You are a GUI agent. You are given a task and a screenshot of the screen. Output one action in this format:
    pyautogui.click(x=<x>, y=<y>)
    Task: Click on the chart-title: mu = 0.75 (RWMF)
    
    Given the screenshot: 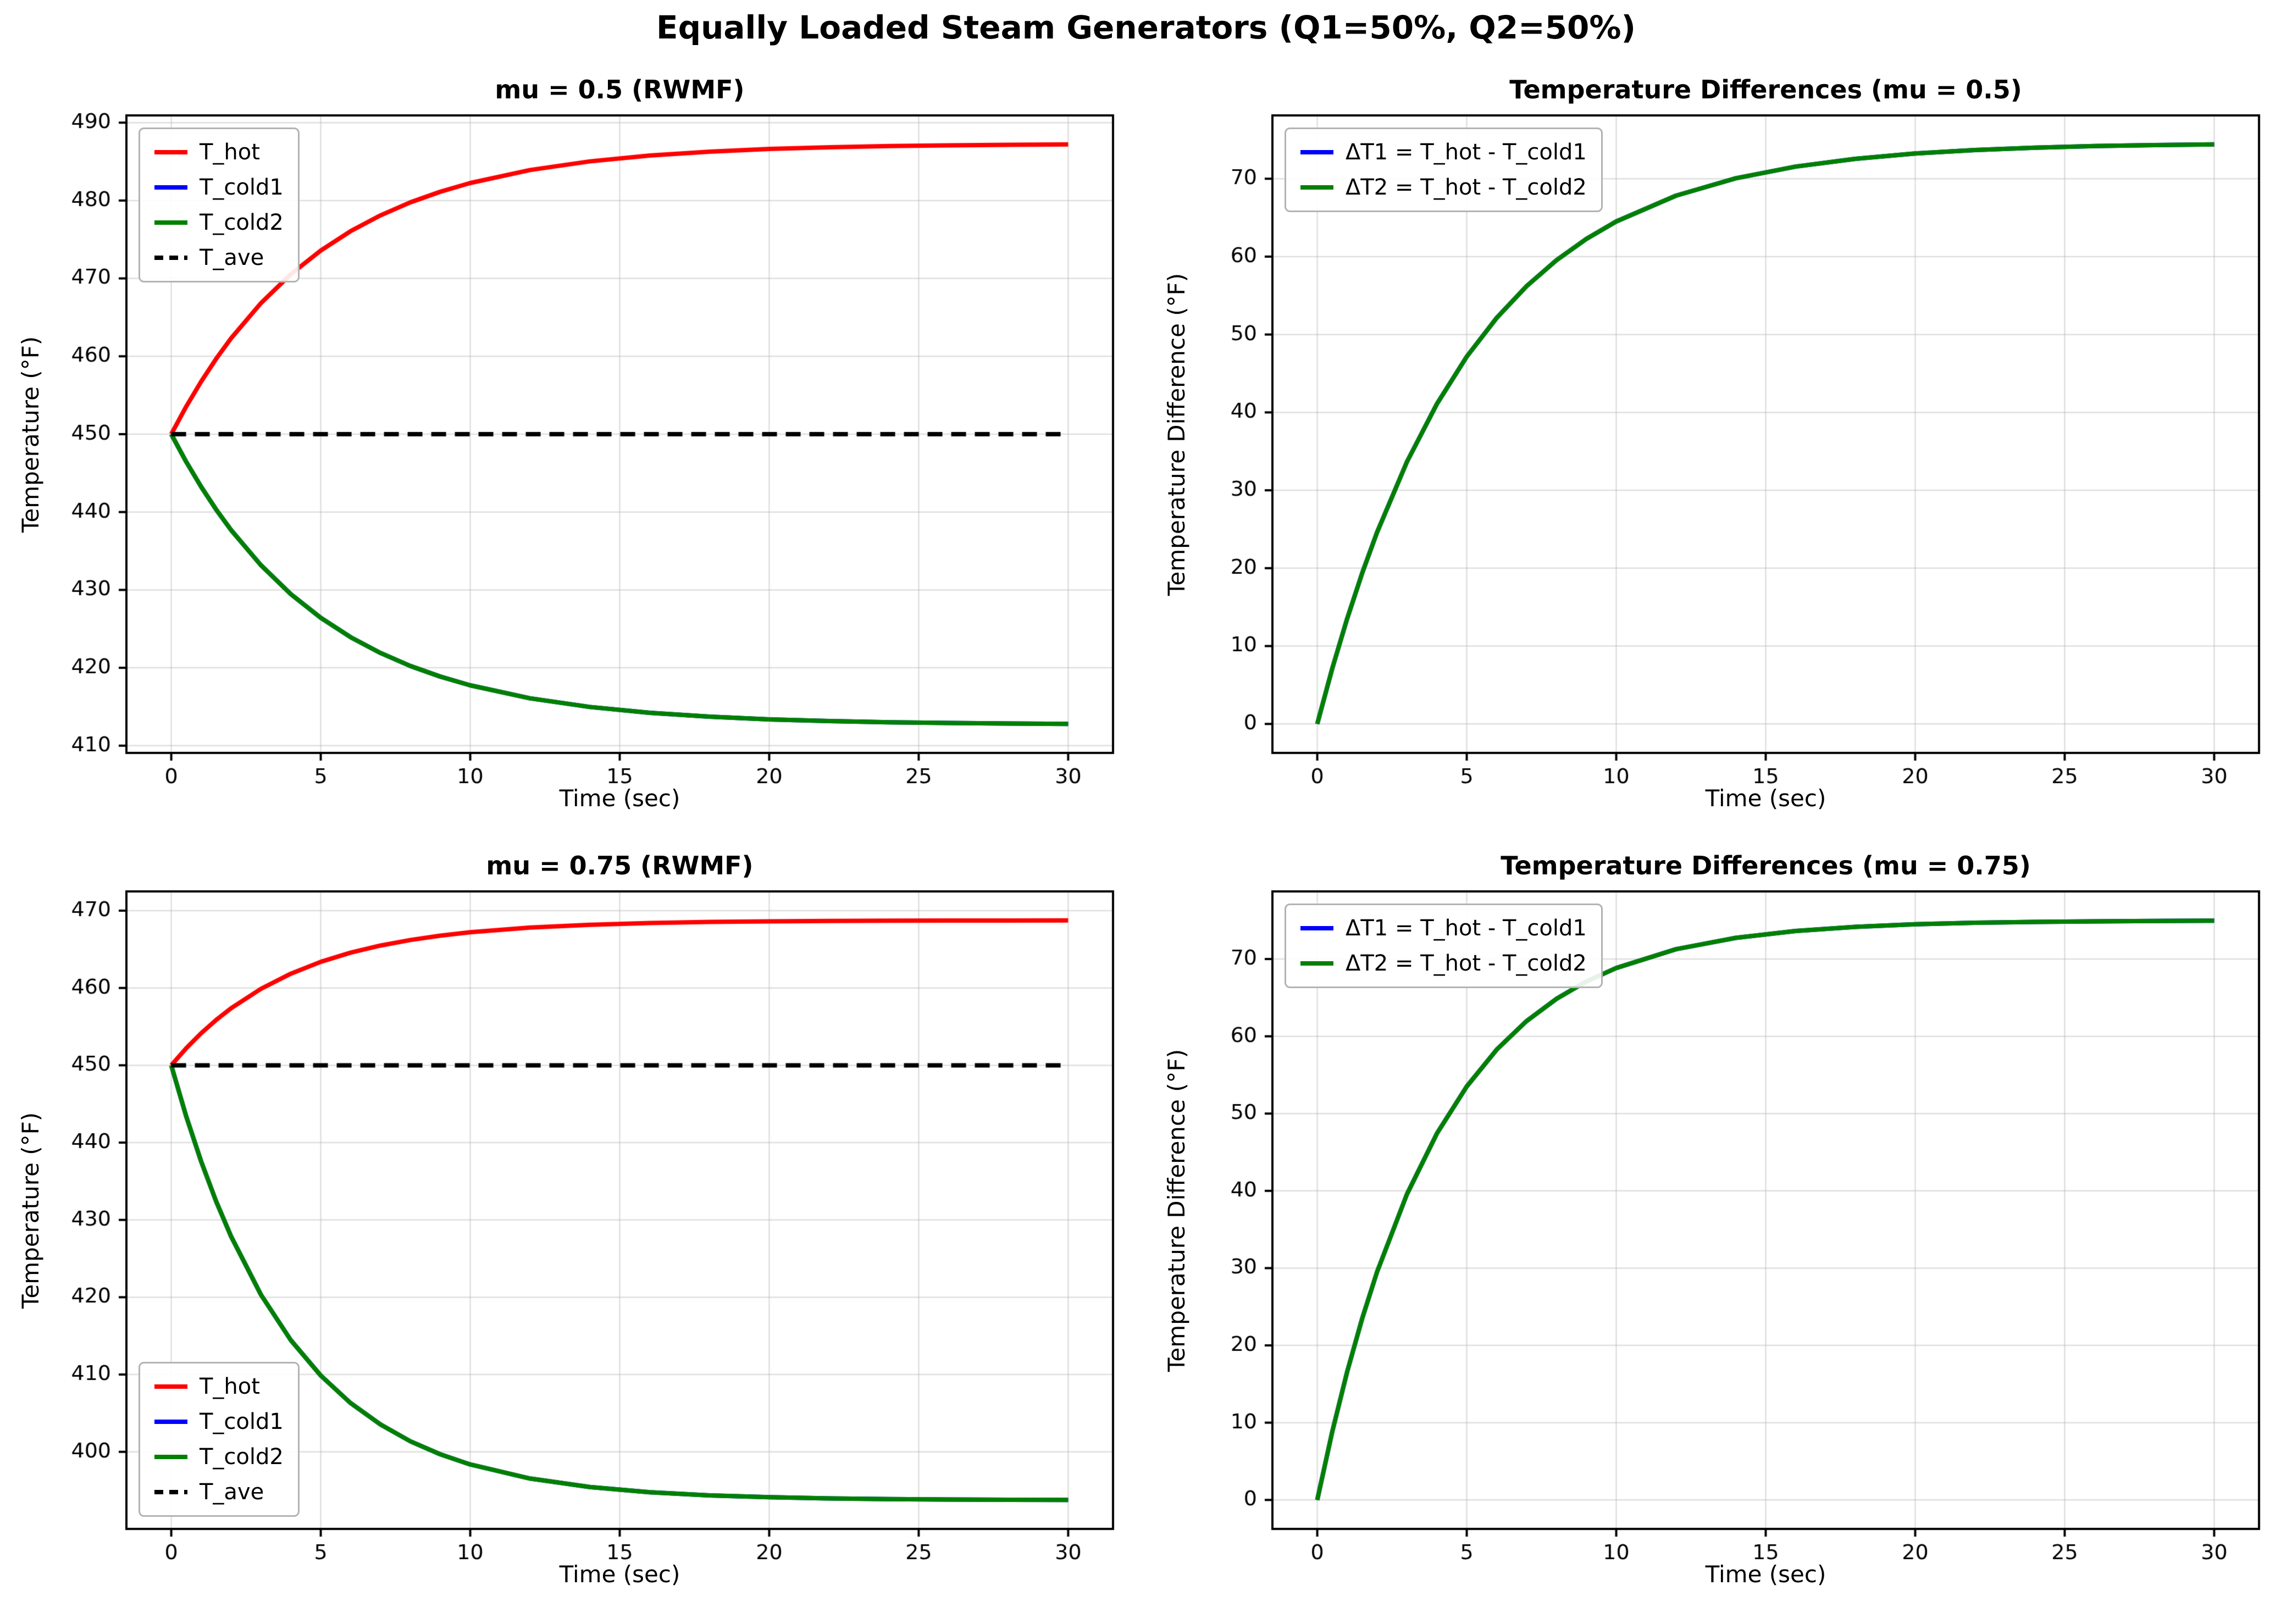 What is the action you would take?
    pyautogui.click(x=620, y=865)
    